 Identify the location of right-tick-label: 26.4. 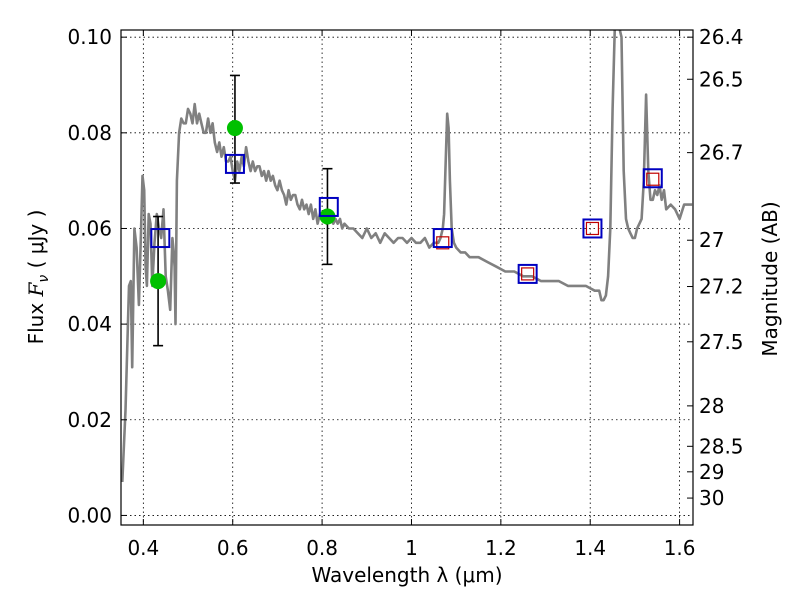
(721, 37).